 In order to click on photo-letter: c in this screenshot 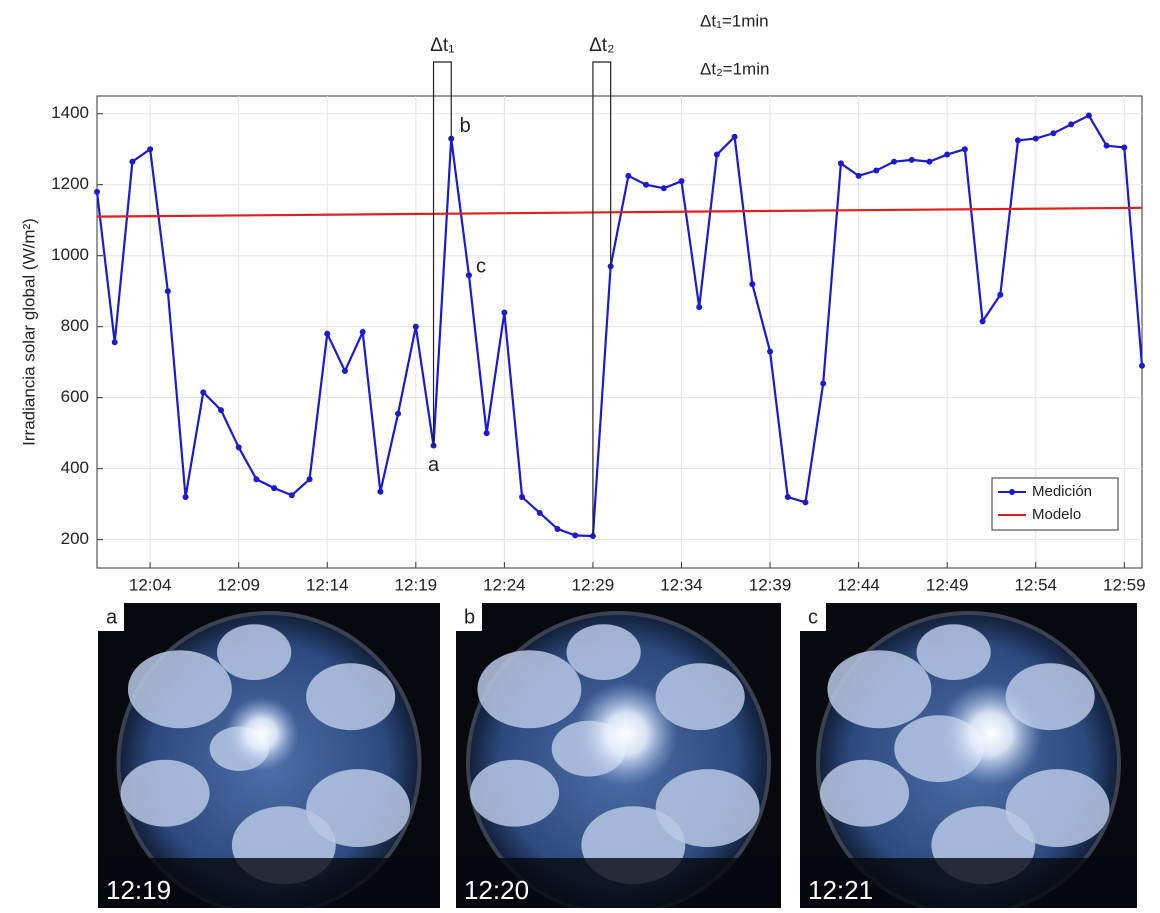, I will do `click(813, 617)`.